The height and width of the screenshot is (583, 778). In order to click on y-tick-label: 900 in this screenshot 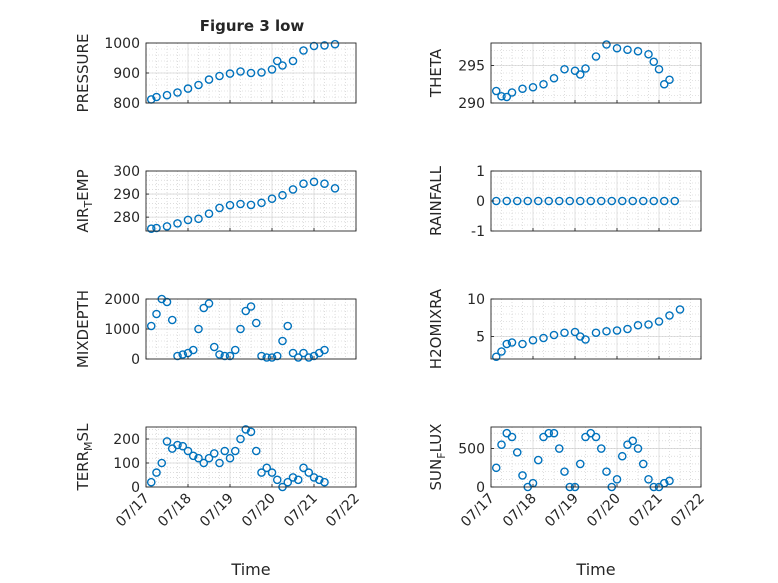, I will do `click(126, 74)`.